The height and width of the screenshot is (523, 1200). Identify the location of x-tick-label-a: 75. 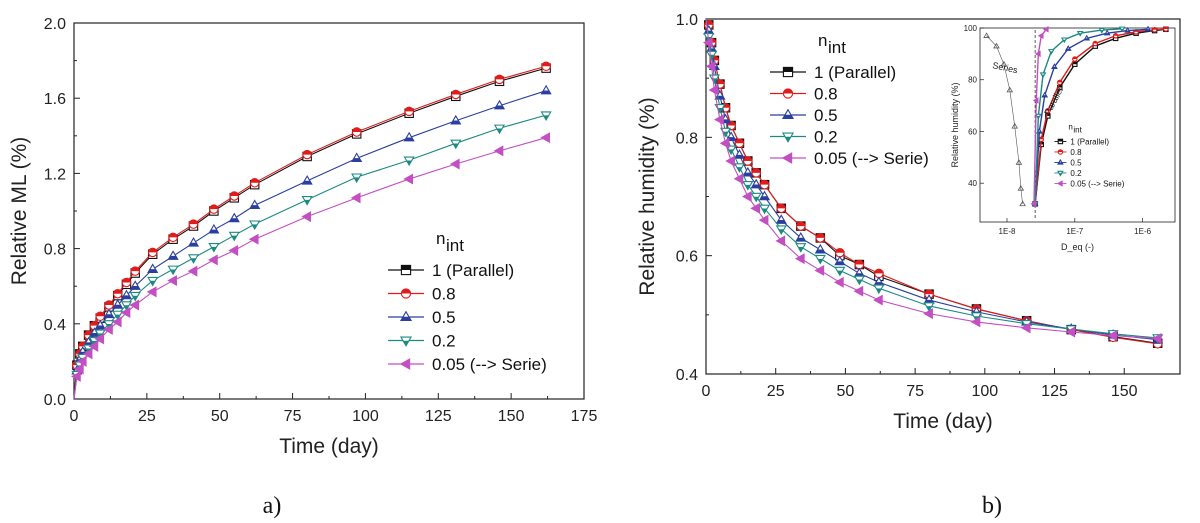
(293, 416).